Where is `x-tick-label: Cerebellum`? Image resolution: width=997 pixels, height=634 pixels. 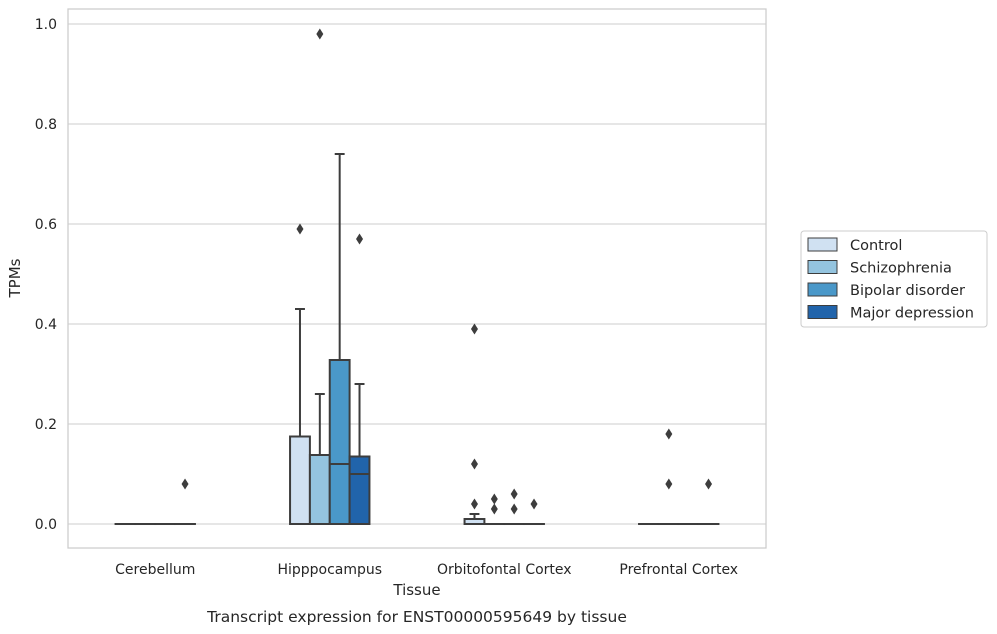
x-tick-label: Cerebellum is located at coordinates (155, 570).